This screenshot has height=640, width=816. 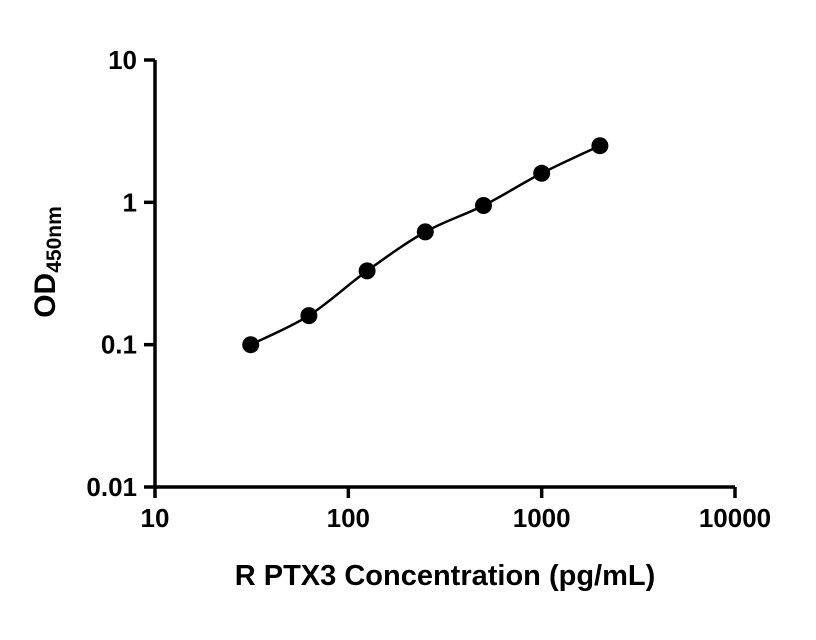 What do you see at coordinates (119, 345) in the screenshot?
I see `y-tick-label: 0.1` at bounding box center [119, 345].